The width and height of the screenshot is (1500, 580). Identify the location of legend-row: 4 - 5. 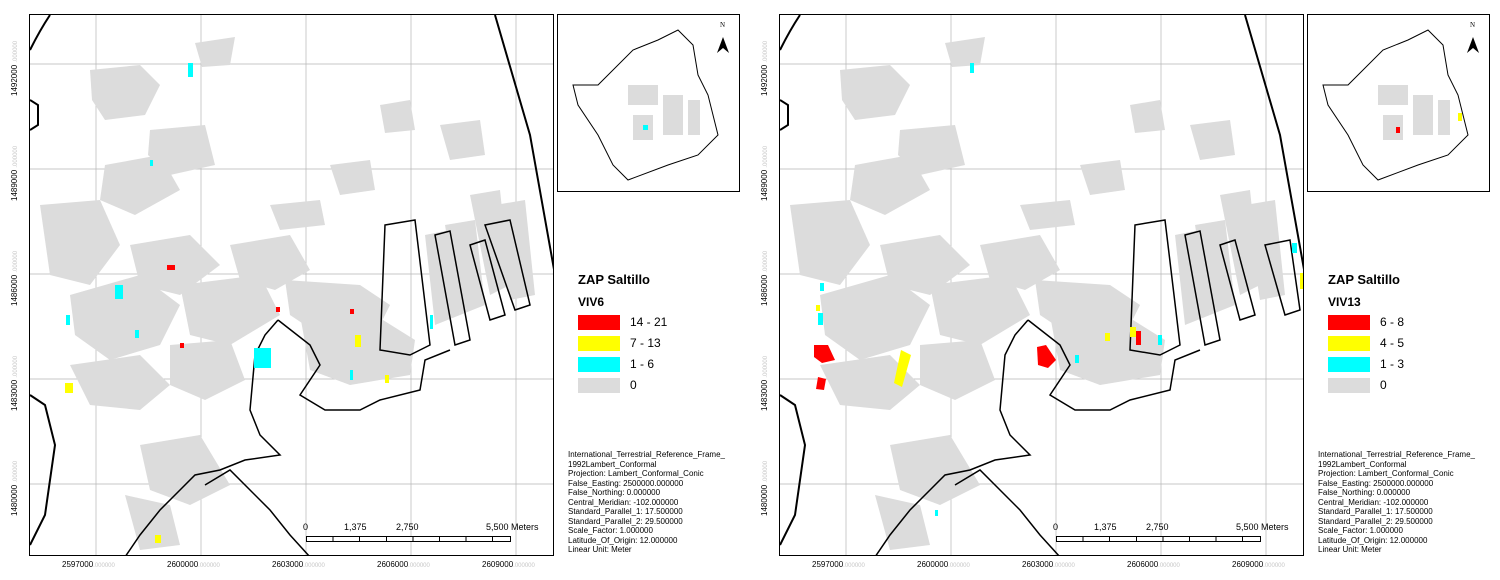
(1408, 343).